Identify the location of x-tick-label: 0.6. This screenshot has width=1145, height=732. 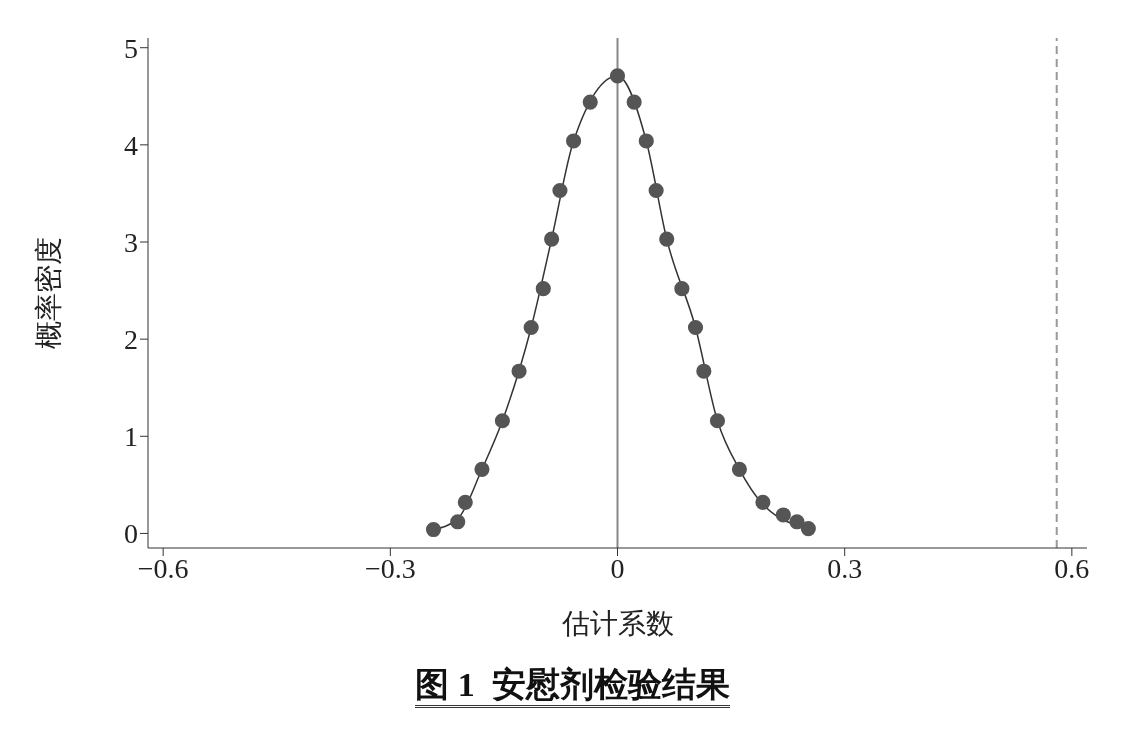
(1072, 568).